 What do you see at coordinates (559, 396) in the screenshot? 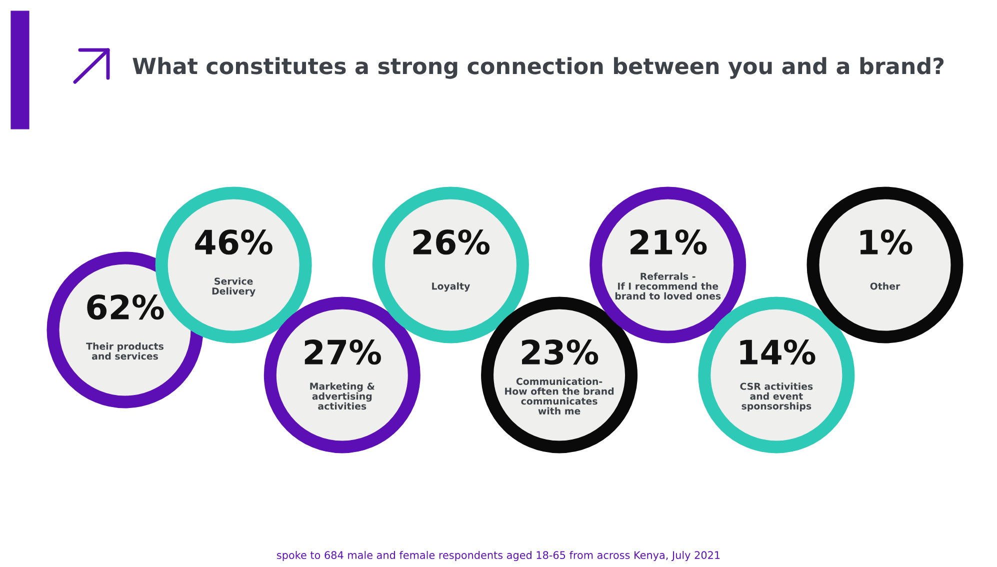
I see `category-label: Communication- How often the brand communicates with me` at bounding box center [559, 396].